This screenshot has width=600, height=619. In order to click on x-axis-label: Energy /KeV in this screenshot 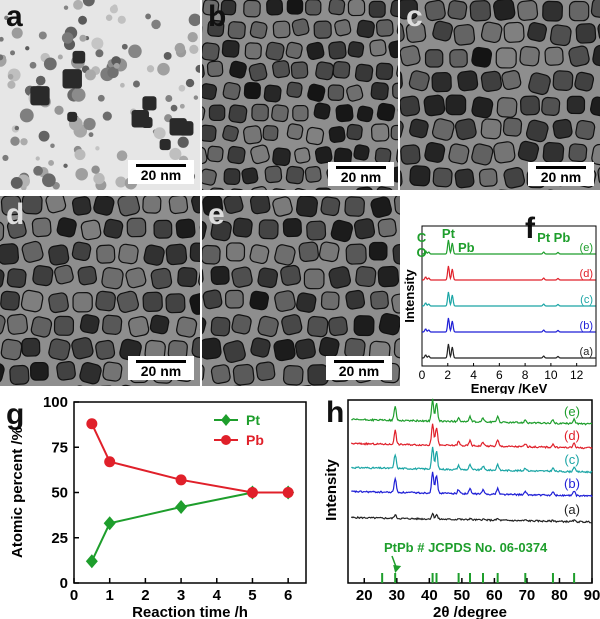, I will do `click(509, 387)`.